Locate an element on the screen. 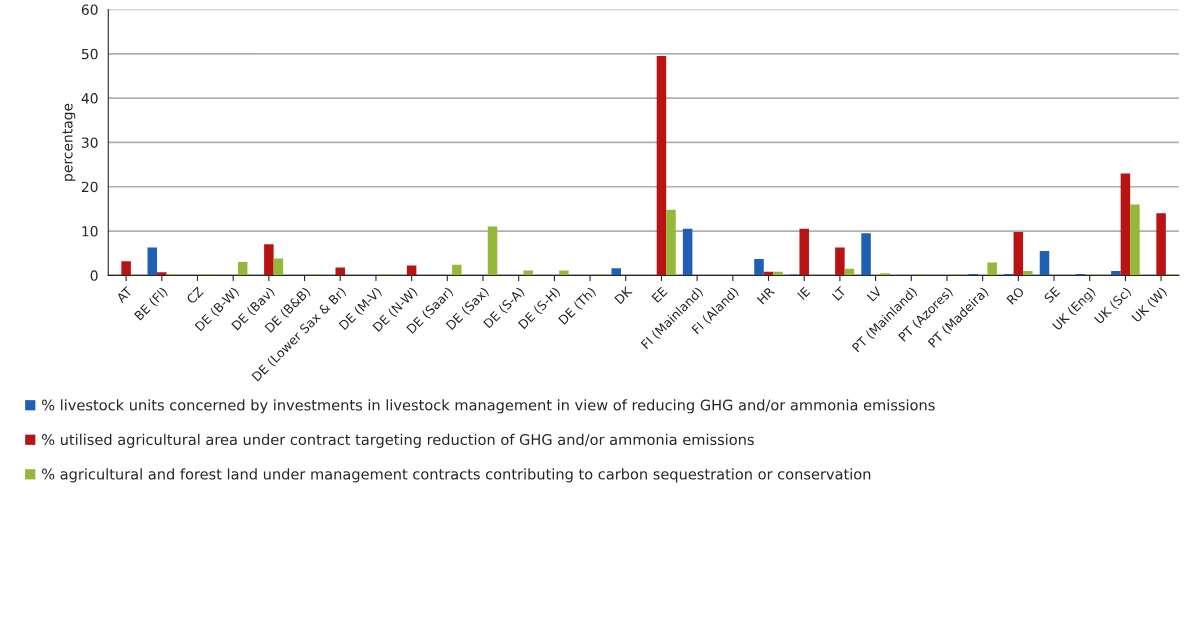  x-tick-label: SE is located at coordinates (1052, 295).